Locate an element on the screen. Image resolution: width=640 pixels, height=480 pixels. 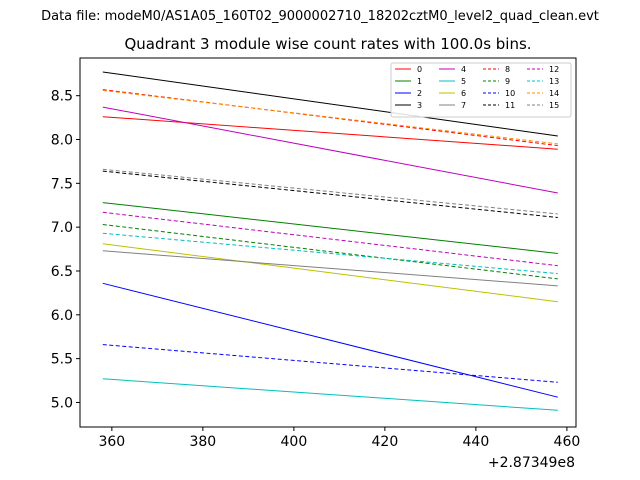
y-tick-label: 8.5 is located at coordinates (62, 97).